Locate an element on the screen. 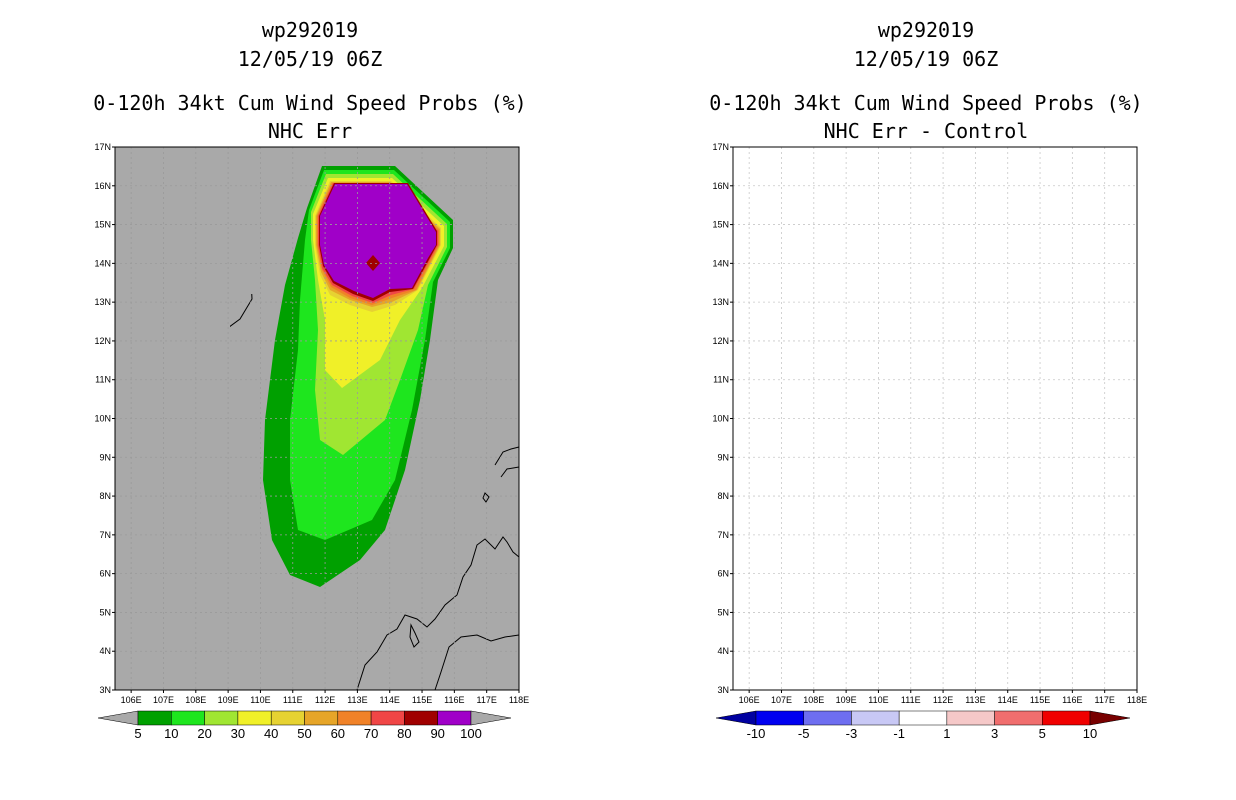 This screenshot has width=1236, height=800. max-center is located at coordinates (373, 263).